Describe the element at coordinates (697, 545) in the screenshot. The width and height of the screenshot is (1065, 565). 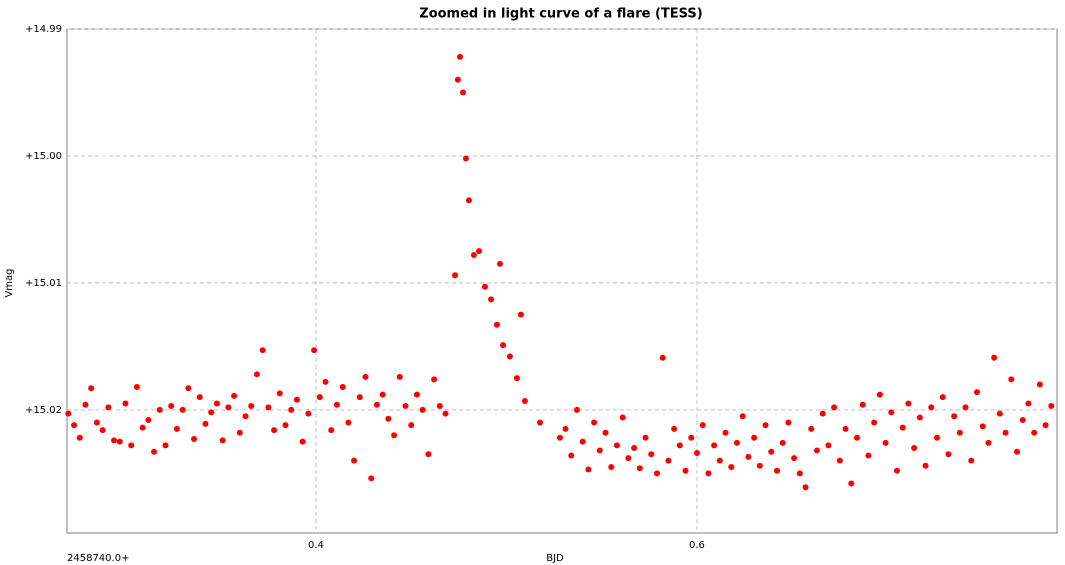
I see `x-tick-label: 0.6` at that location.